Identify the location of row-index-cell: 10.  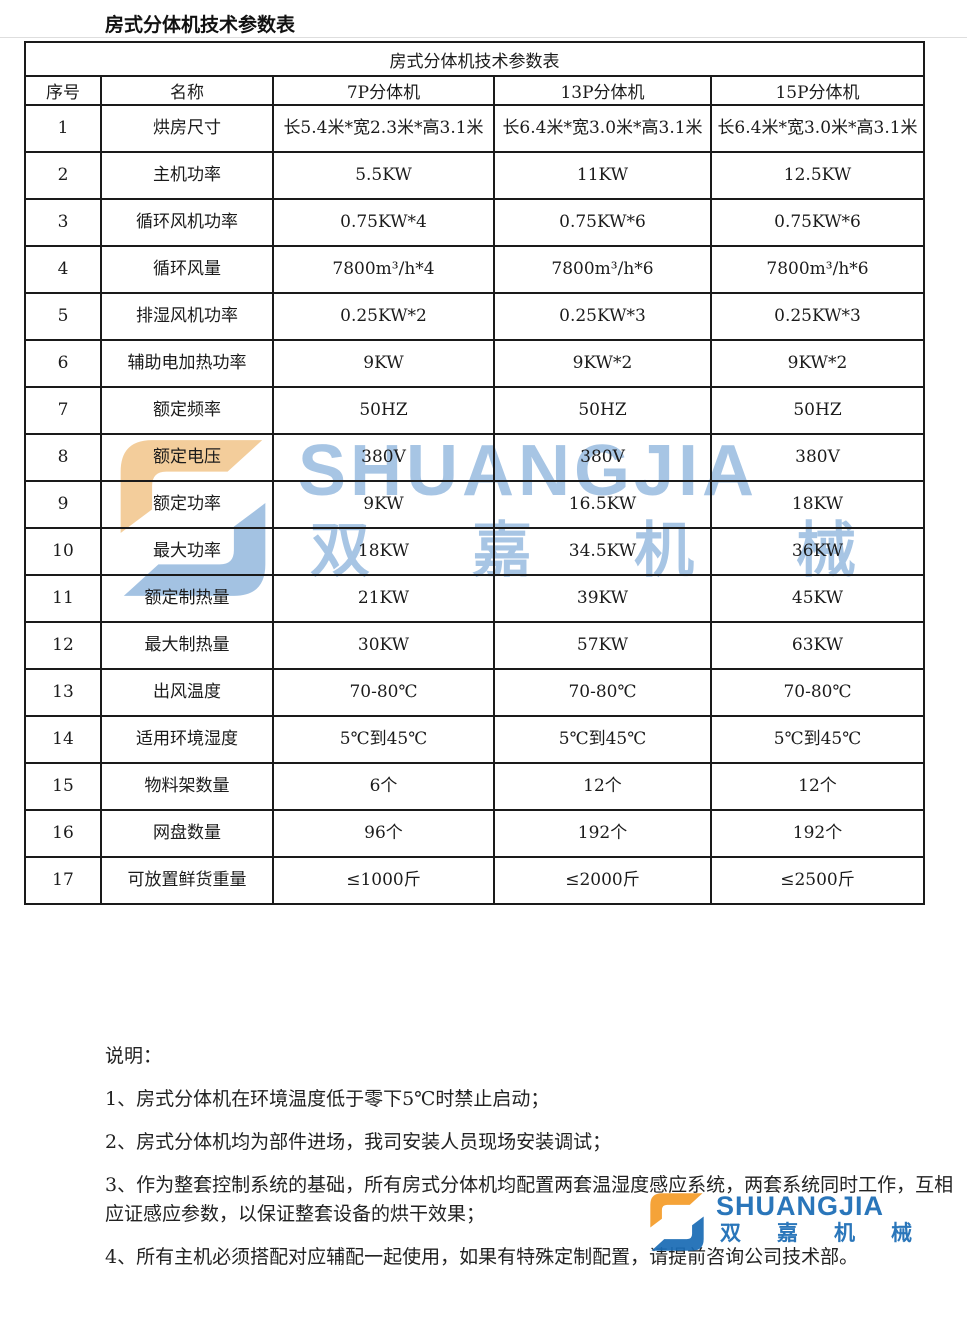
(63, 551).